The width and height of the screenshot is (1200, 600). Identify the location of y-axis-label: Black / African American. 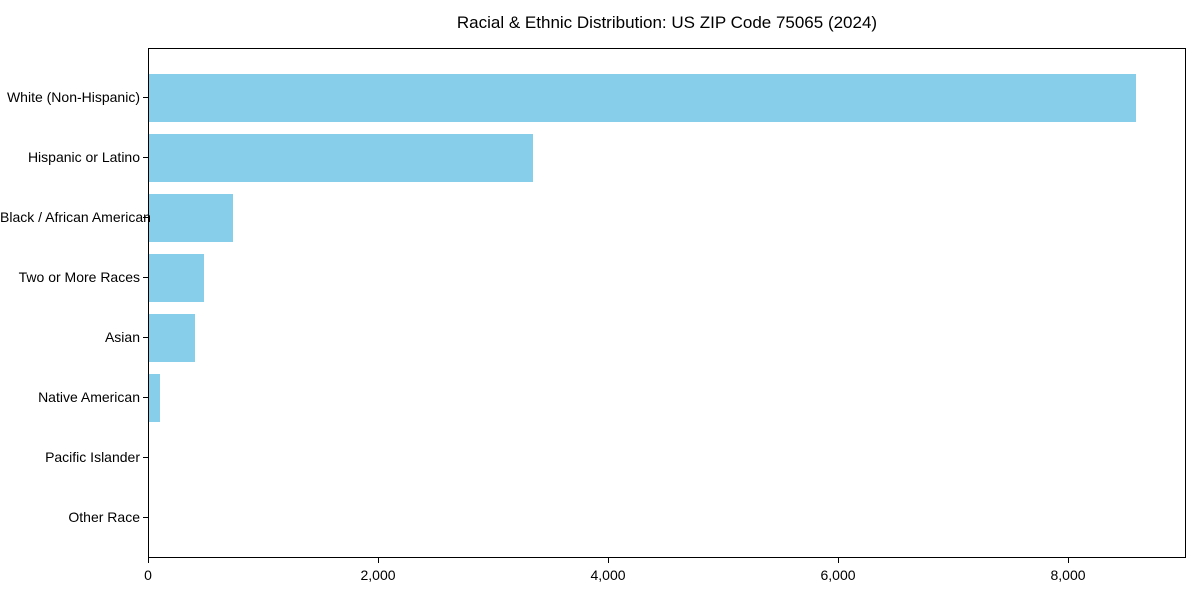
(75, 217).